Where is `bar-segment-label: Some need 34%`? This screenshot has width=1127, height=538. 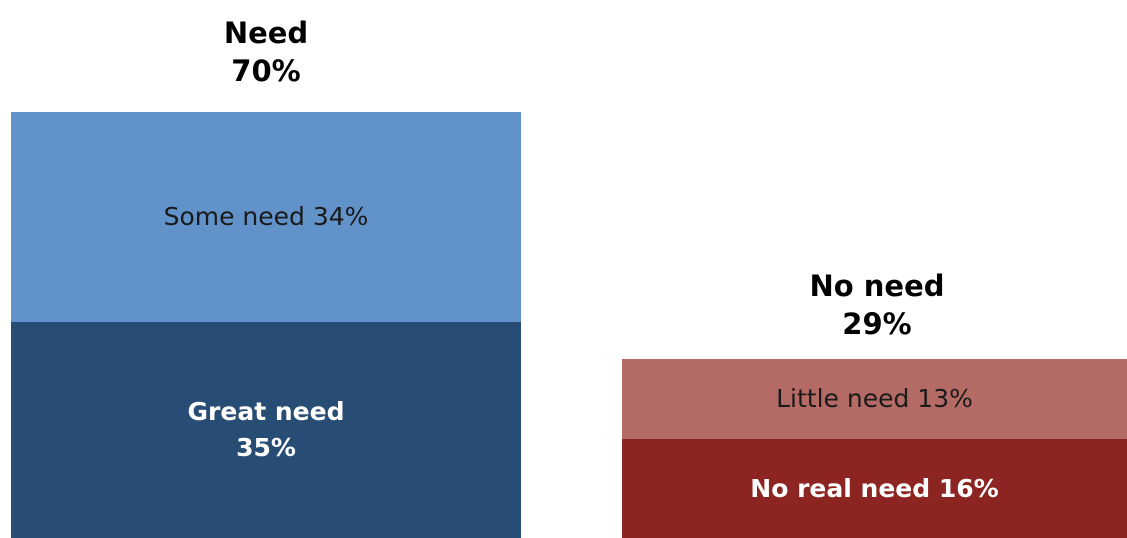
bar-segment-label: Some need 34% is located at coordinates (266, 217).